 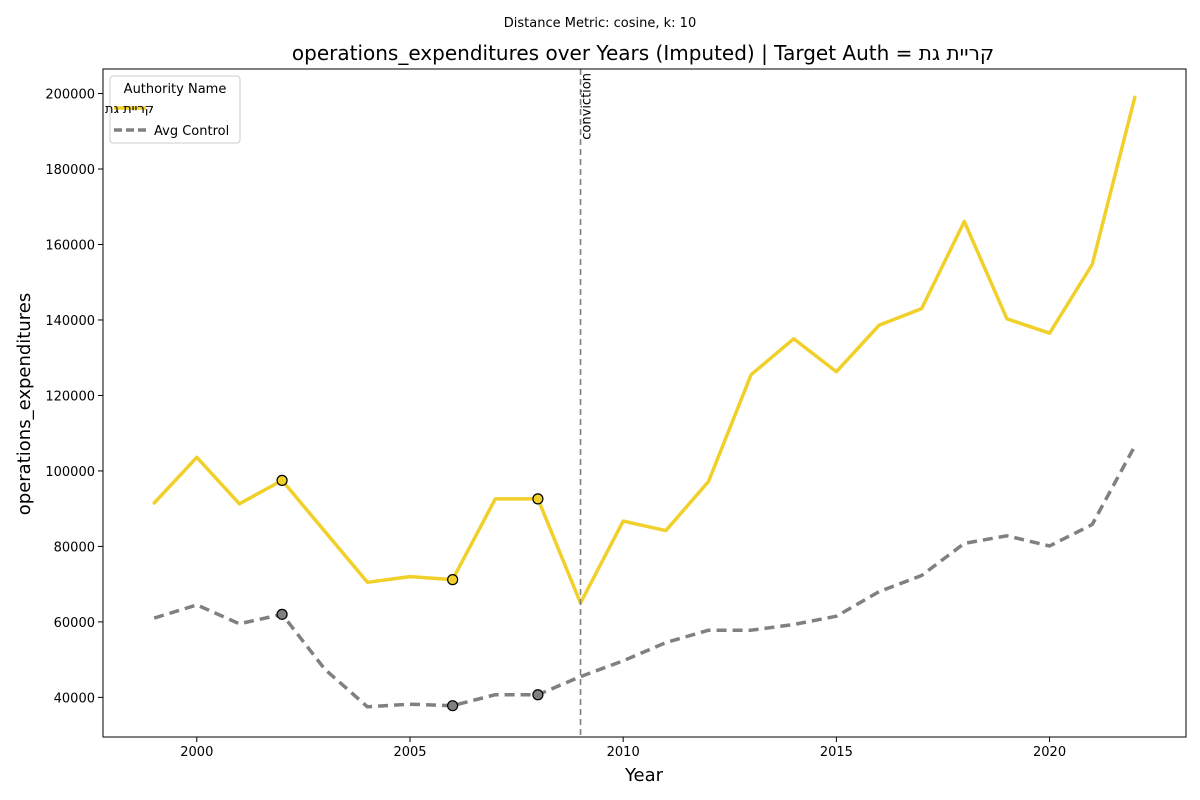 I want to click on legend-frame, so click(x=175, y=109).